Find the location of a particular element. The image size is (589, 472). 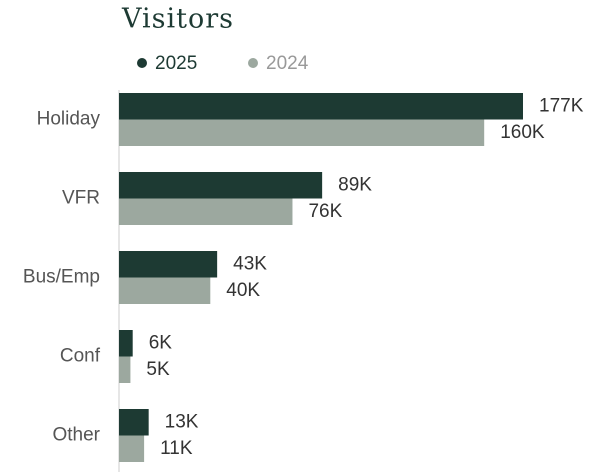

data-label: 76K is located at coordinates (325, 211).